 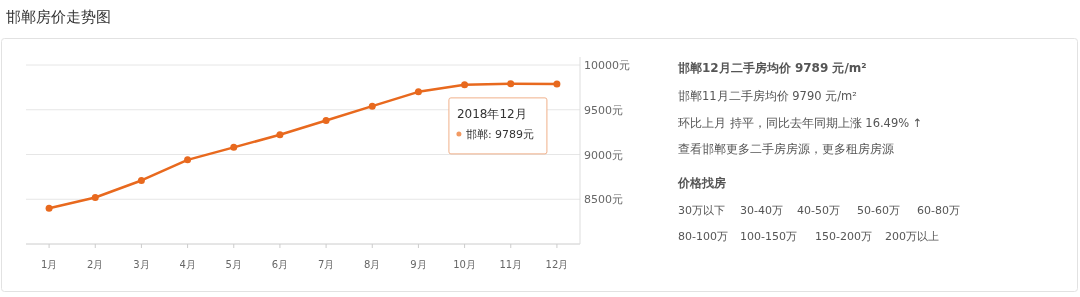 What do you see at coordinates (843, 236) in the screenshot?
I see `text: 150-200万` at bounding box center [843, 236].